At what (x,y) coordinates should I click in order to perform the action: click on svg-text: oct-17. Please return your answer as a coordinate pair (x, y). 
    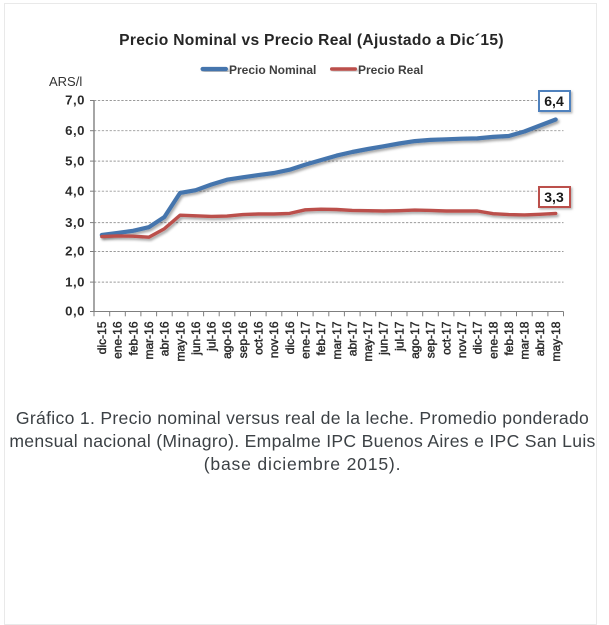
    Looking at the image, I should click on (446, 338).